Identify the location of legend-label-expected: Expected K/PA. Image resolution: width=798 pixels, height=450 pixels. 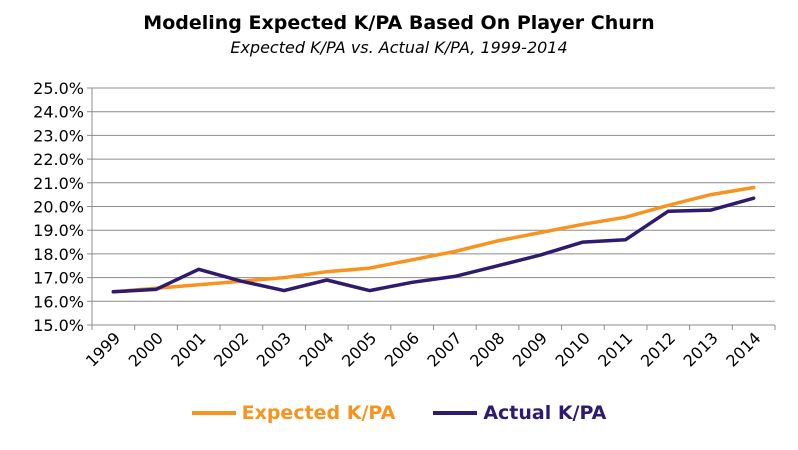
(318, 413).